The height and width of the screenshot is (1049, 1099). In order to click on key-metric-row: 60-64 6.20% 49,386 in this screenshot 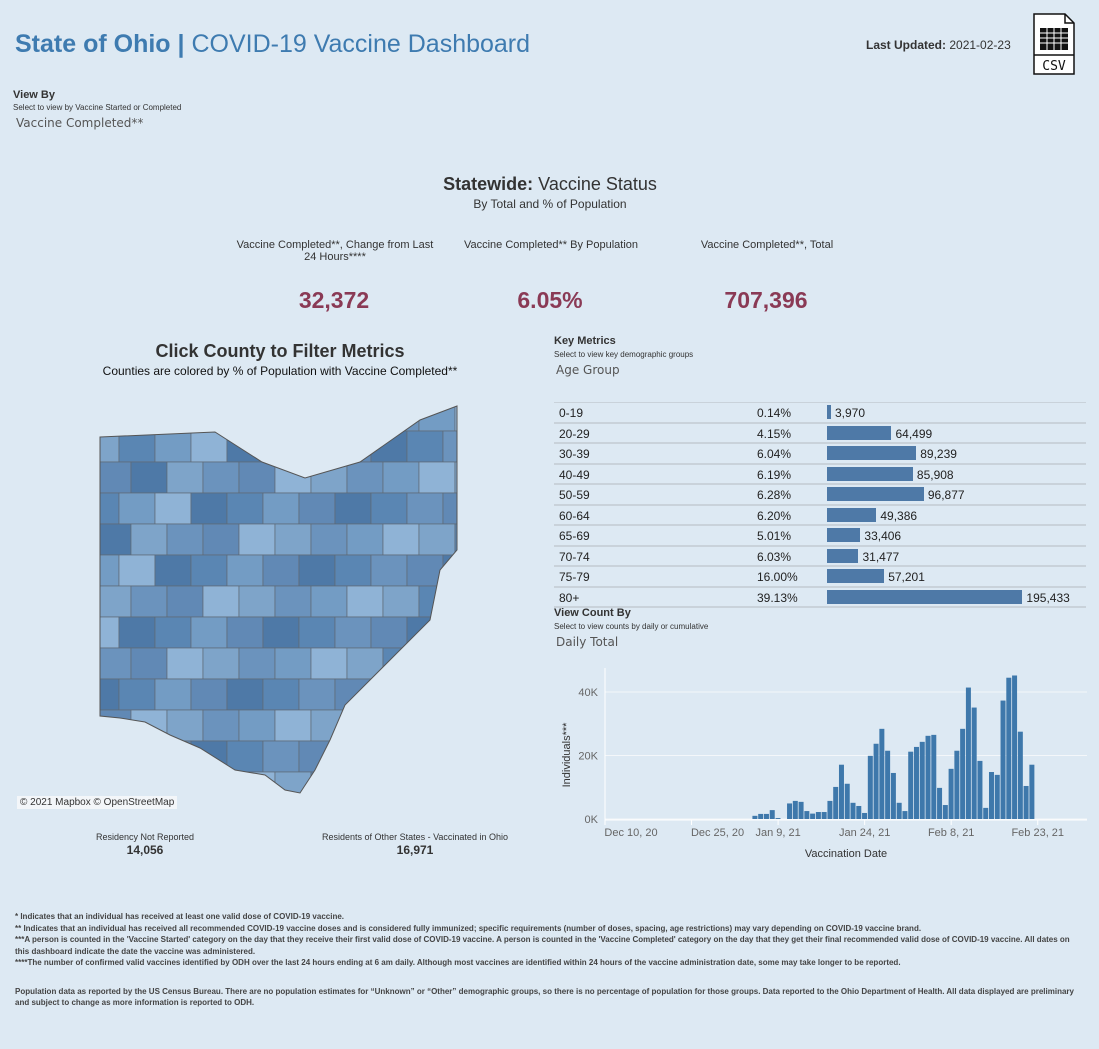, I will do `click(820, 516)`.